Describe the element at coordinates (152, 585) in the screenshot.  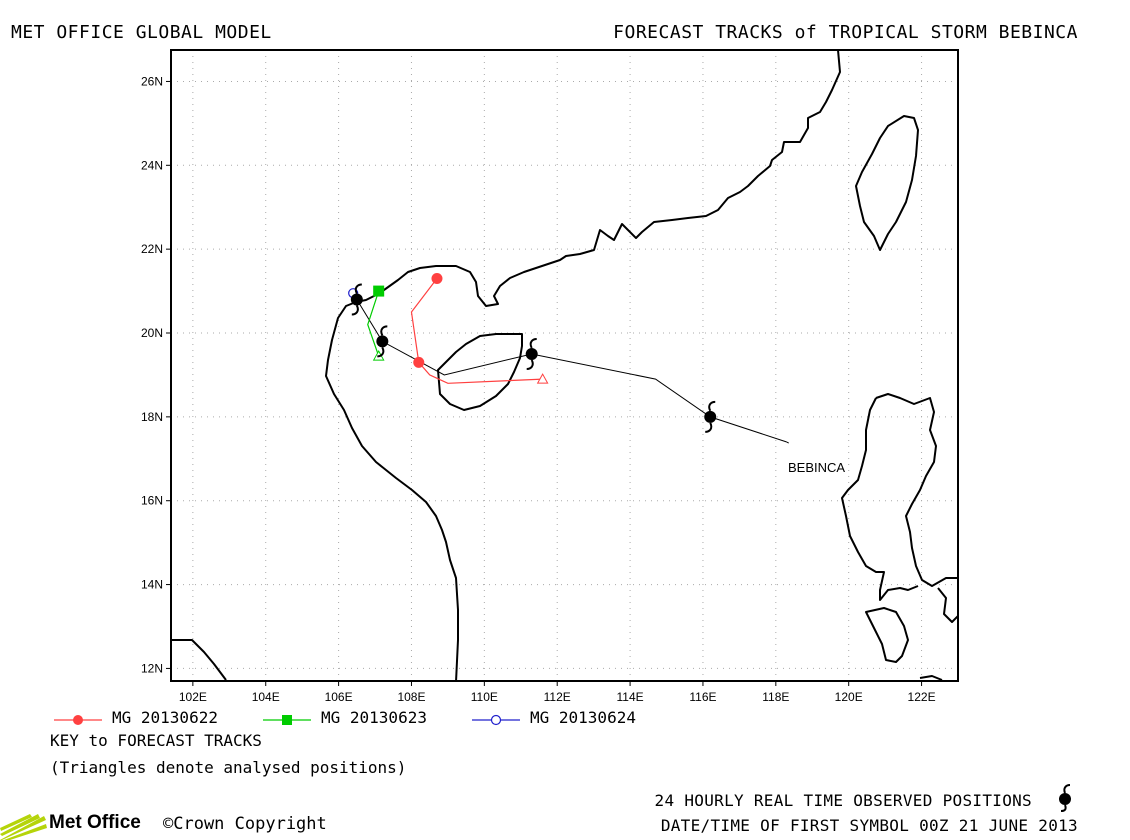
I see `lat-tick-label: 14N` at that location.